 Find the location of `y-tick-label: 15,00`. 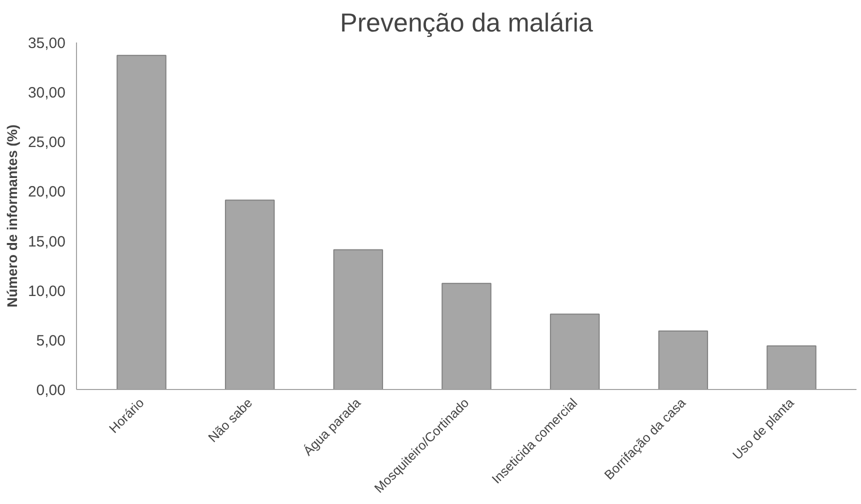

y-tick-label: 15,00 is located at coordinates (47, 241).